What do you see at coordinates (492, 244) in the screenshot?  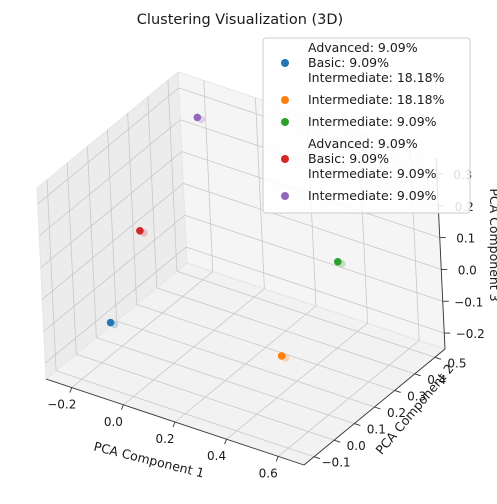 I see `z-axis-label: PCA Component 3` at bounding box center [492, 244].